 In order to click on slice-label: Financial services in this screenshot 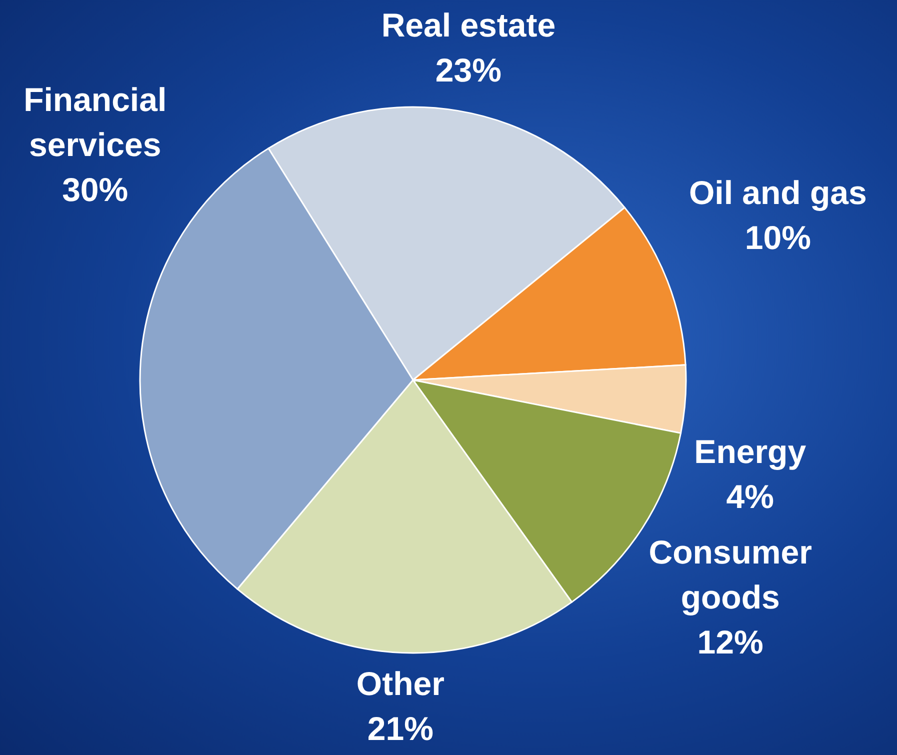, I will do `click(95, 122)`.